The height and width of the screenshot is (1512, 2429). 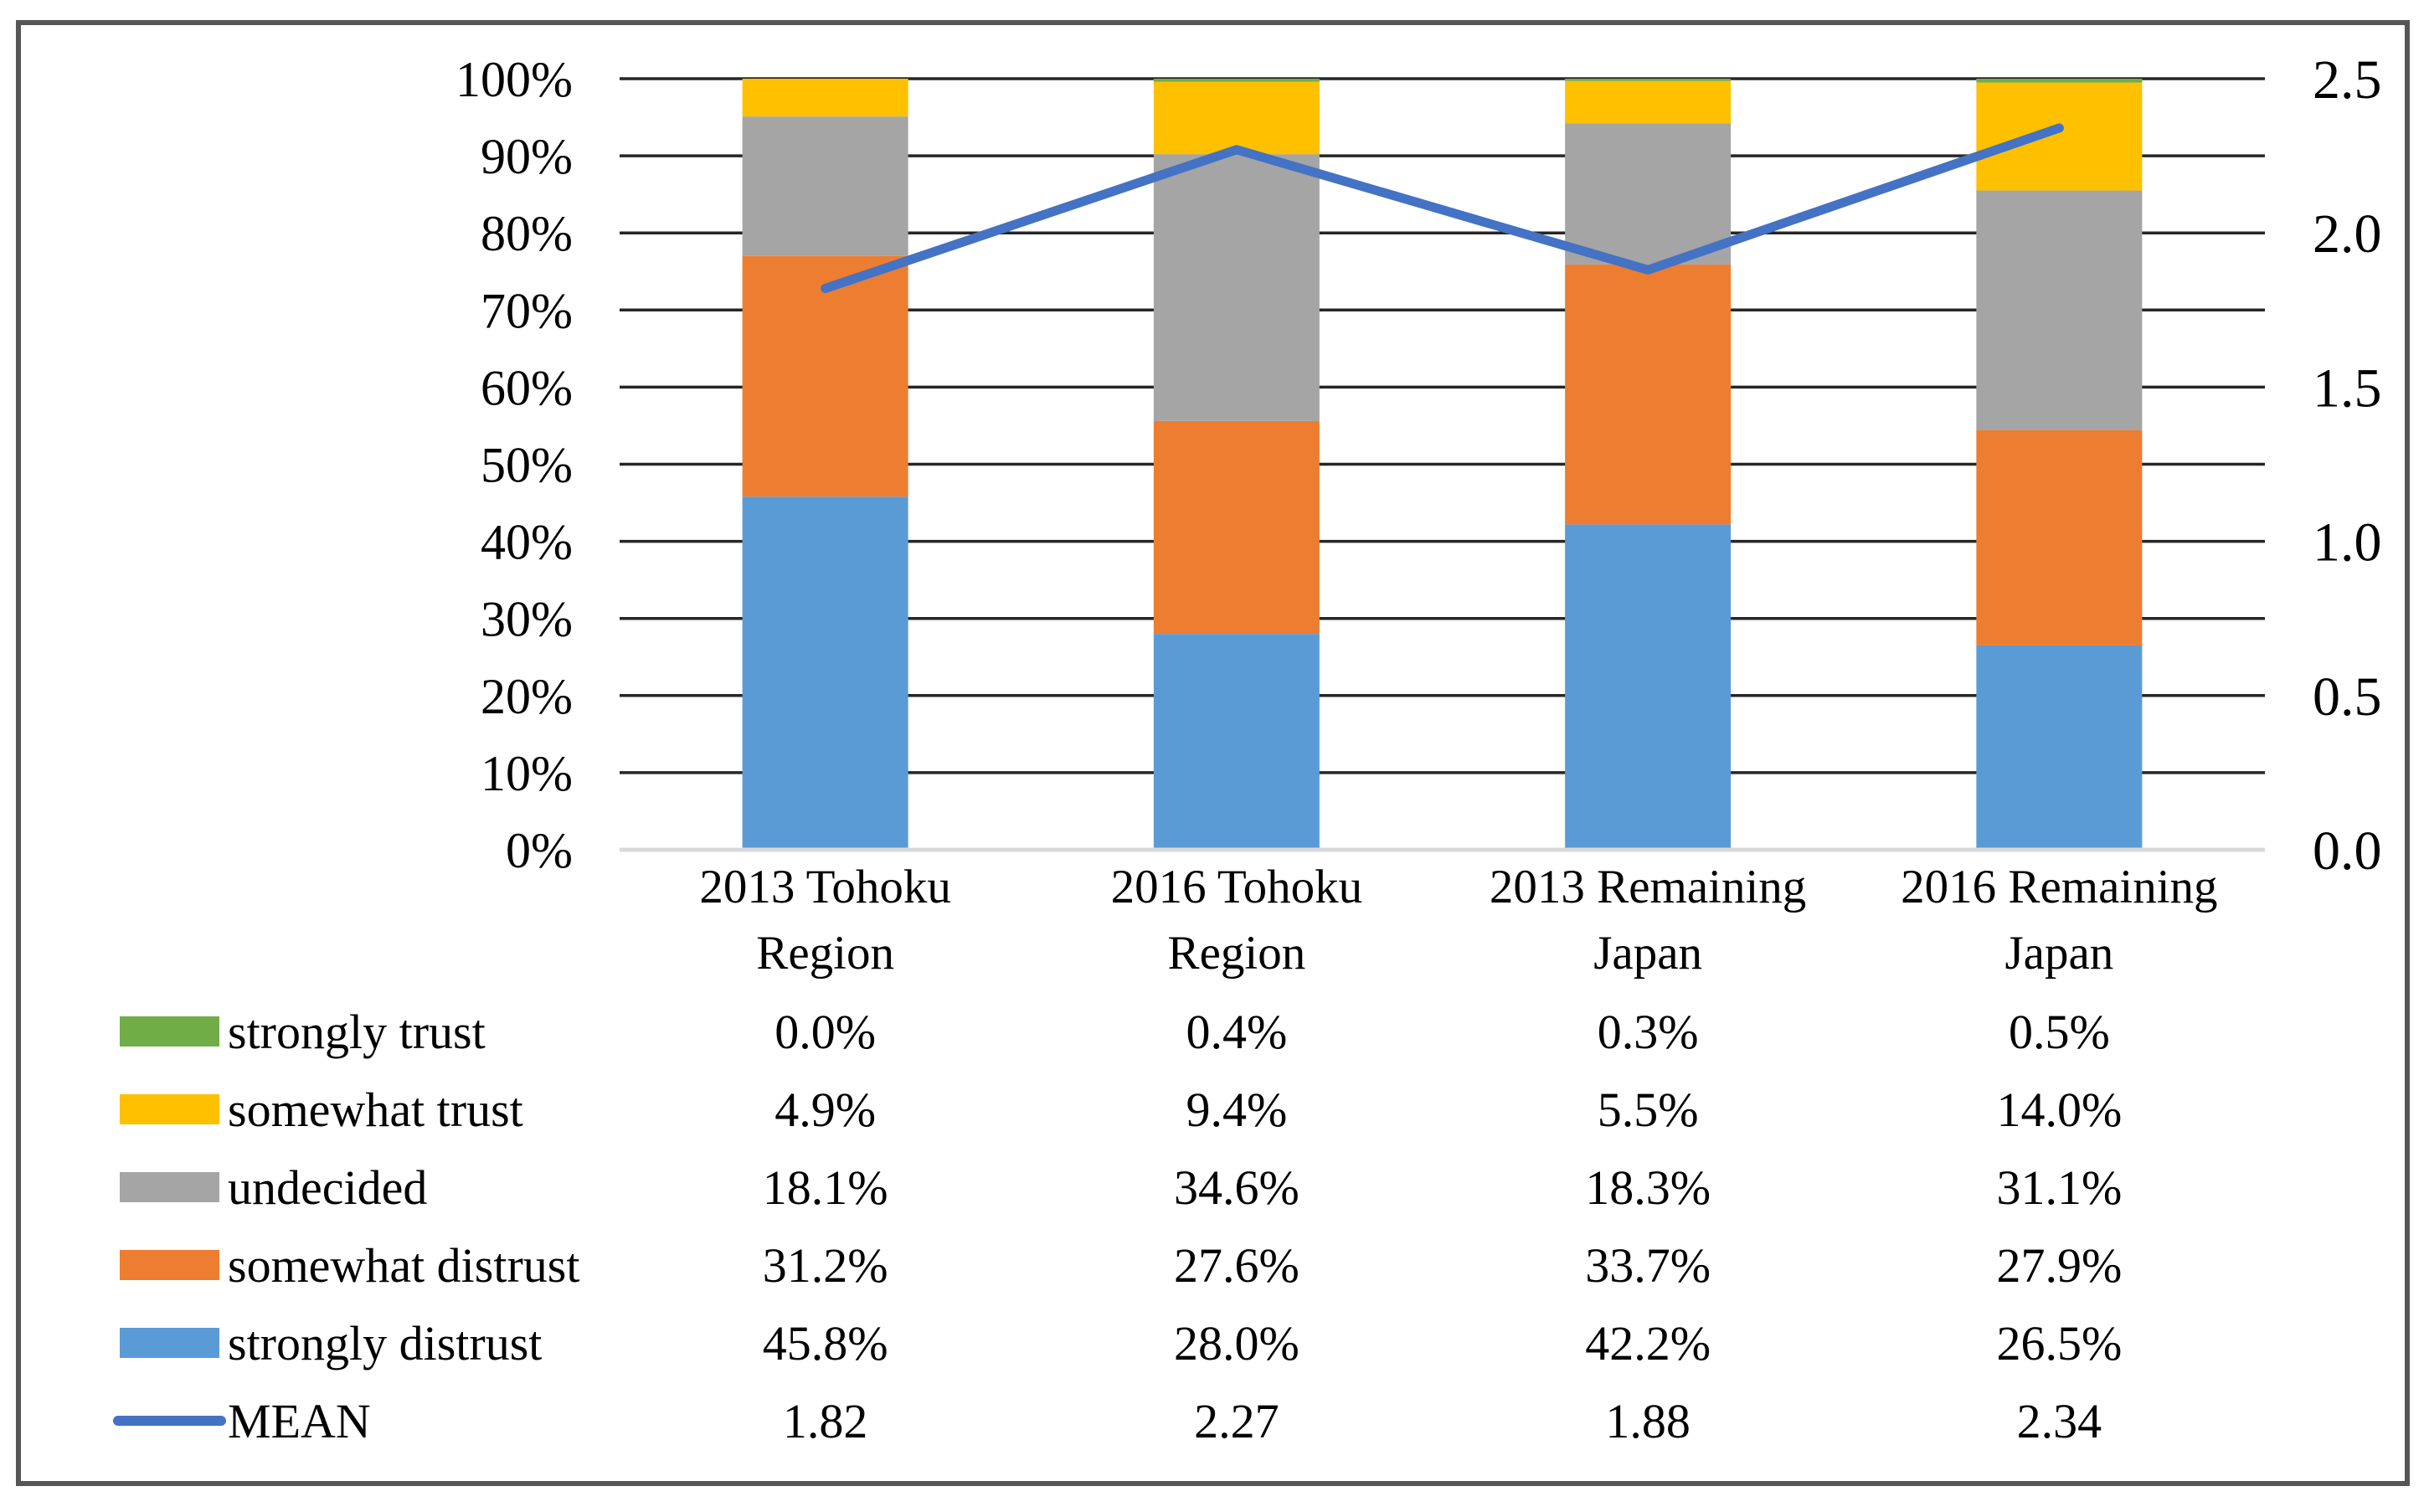 What do you see at coordinates (2059, 1265) in the screenshot?
I see `table-value: 27.9%` at bounding box center [2059, 1265].